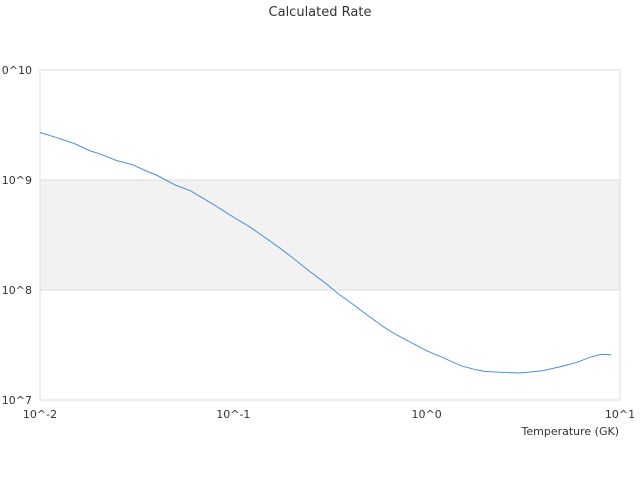  What do you see at coordinates (427, 414) in the screenshot?
I see `x-tick-label: 10^0` at bounding box center [427, 414].